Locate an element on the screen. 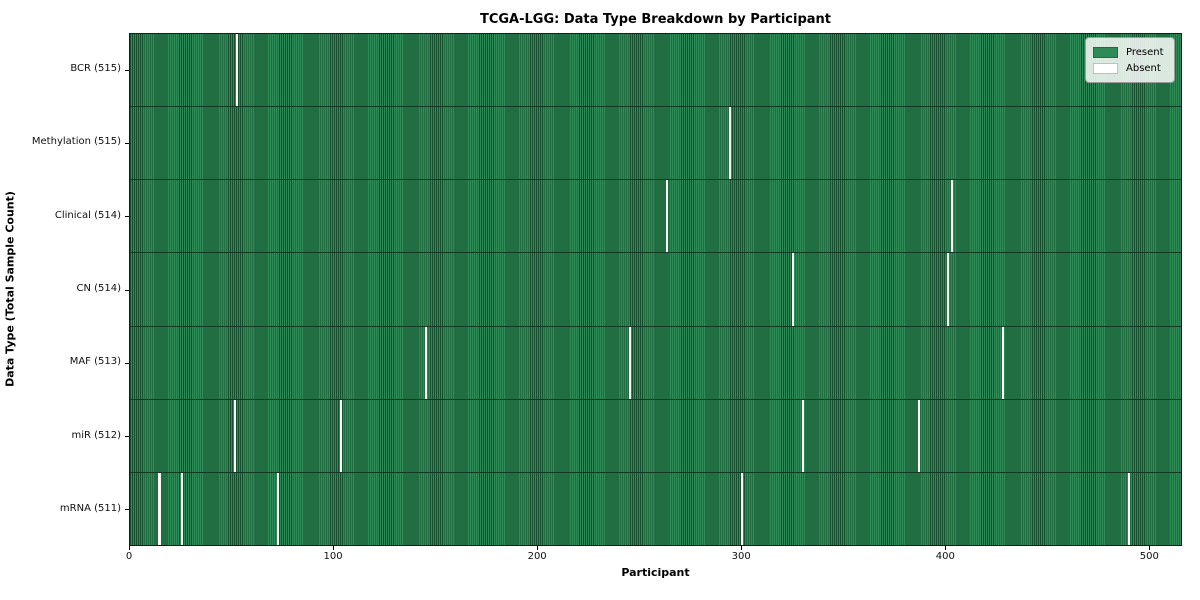 This screenshot has height=600, width=1200. absent-swatch is located at coordinates (1105, 68).